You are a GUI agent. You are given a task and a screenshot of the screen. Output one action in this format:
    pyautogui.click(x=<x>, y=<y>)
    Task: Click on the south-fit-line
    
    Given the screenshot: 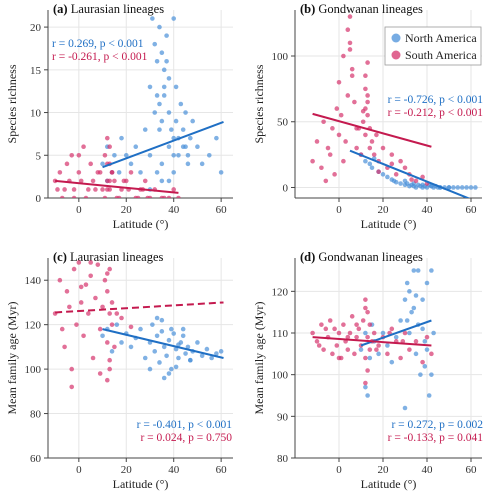 What is the action you would take?
    pyautogui.click(x=117, y=186)
    